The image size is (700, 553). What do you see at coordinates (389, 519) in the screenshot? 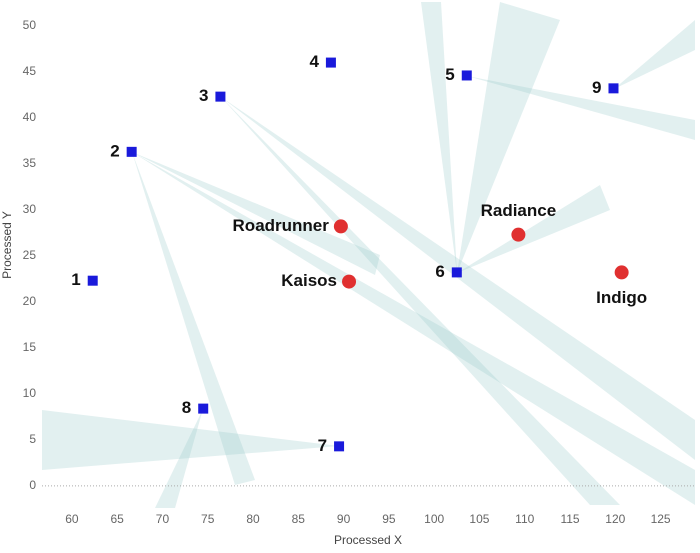
I see `x-tick-label: 95` at bounding box center [389, 519].